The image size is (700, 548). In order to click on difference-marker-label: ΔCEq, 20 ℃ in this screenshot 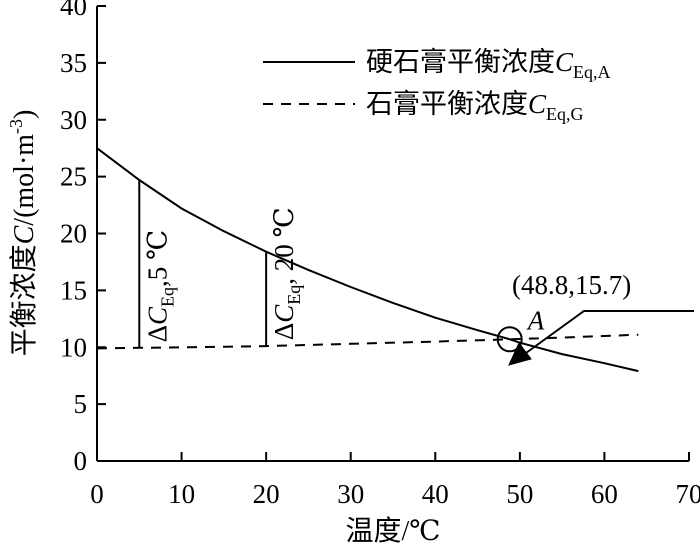, I will do `click(286, 273)`.